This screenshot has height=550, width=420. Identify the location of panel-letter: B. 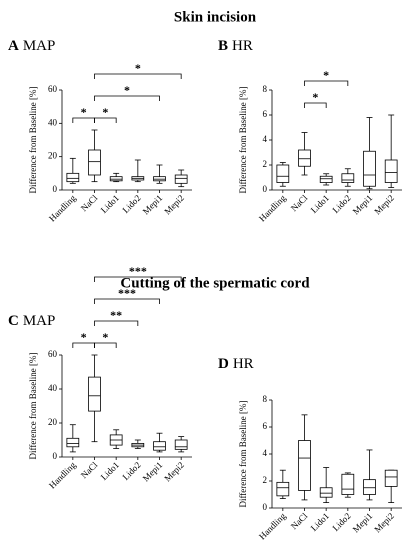
(223, 46).